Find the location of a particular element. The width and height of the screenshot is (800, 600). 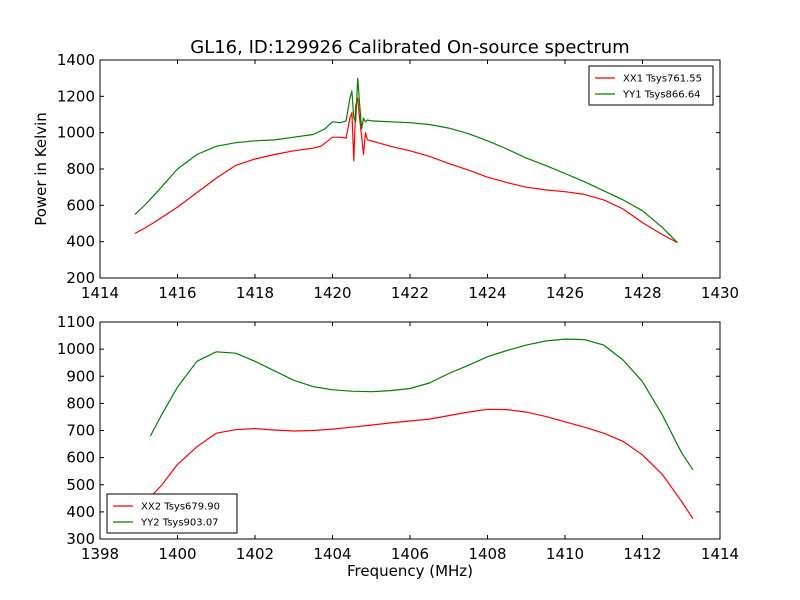

x-tick-label: 1410 is located at coordinates (565, 554).